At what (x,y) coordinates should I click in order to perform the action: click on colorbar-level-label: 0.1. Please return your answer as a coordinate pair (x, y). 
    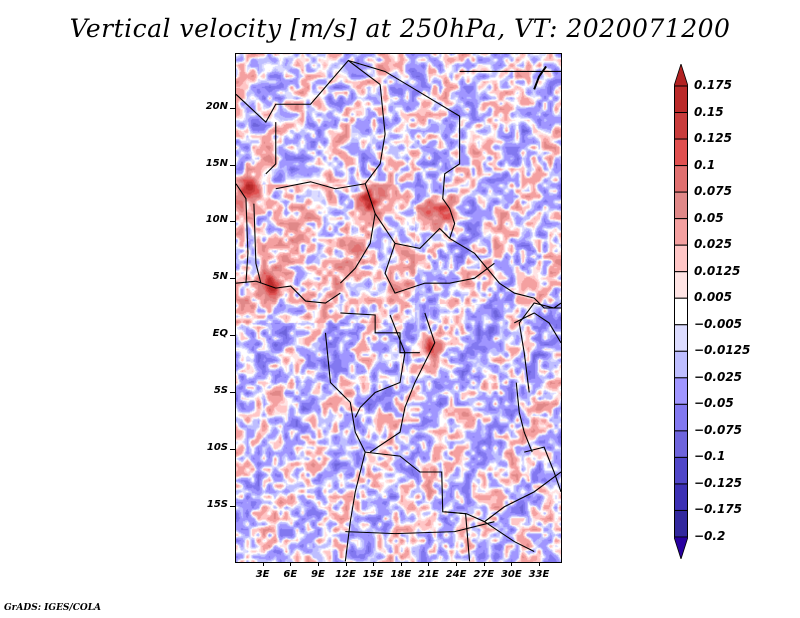
    Looking at the image, I should click on (705, 164).